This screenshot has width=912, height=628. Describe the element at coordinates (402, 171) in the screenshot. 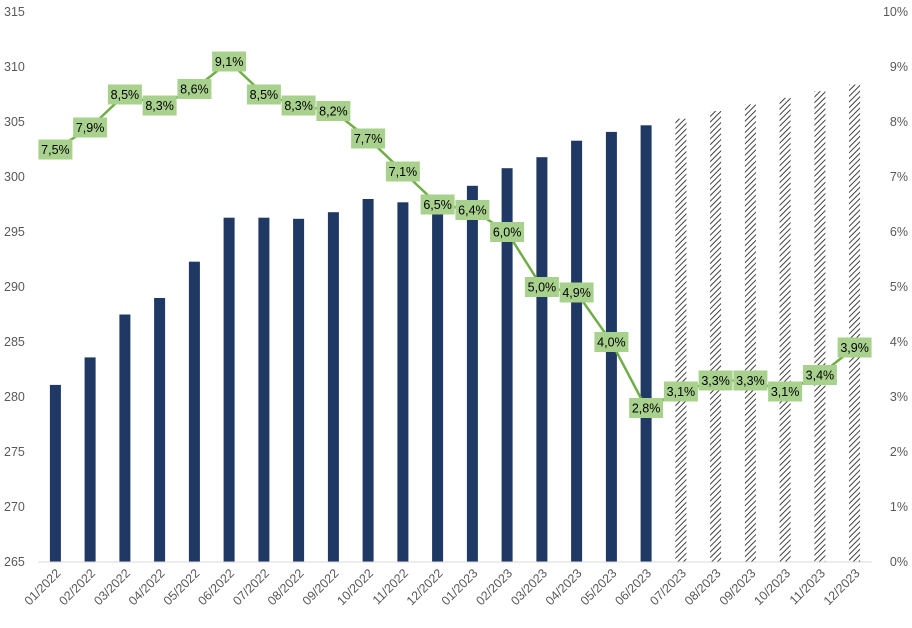

I see `data-label: 7,1%` at that location.